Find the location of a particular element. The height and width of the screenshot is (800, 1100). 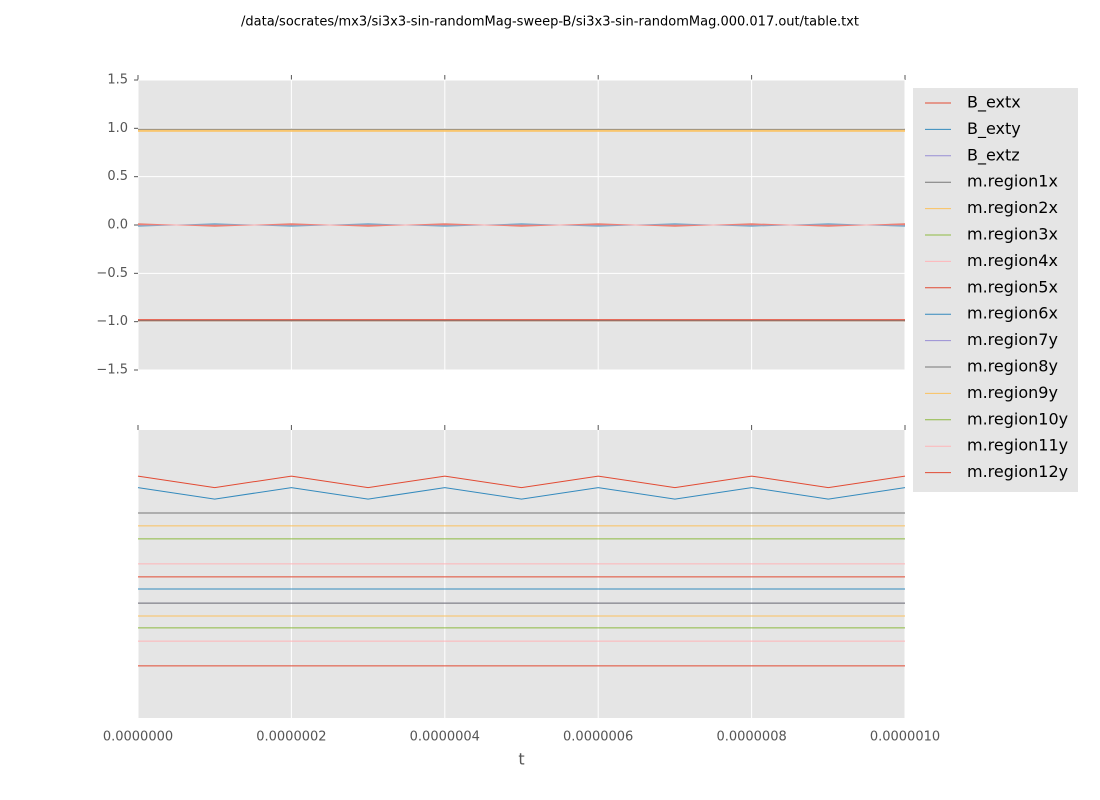

legend-label: m.region12y is located at coordinates (1017, 471).